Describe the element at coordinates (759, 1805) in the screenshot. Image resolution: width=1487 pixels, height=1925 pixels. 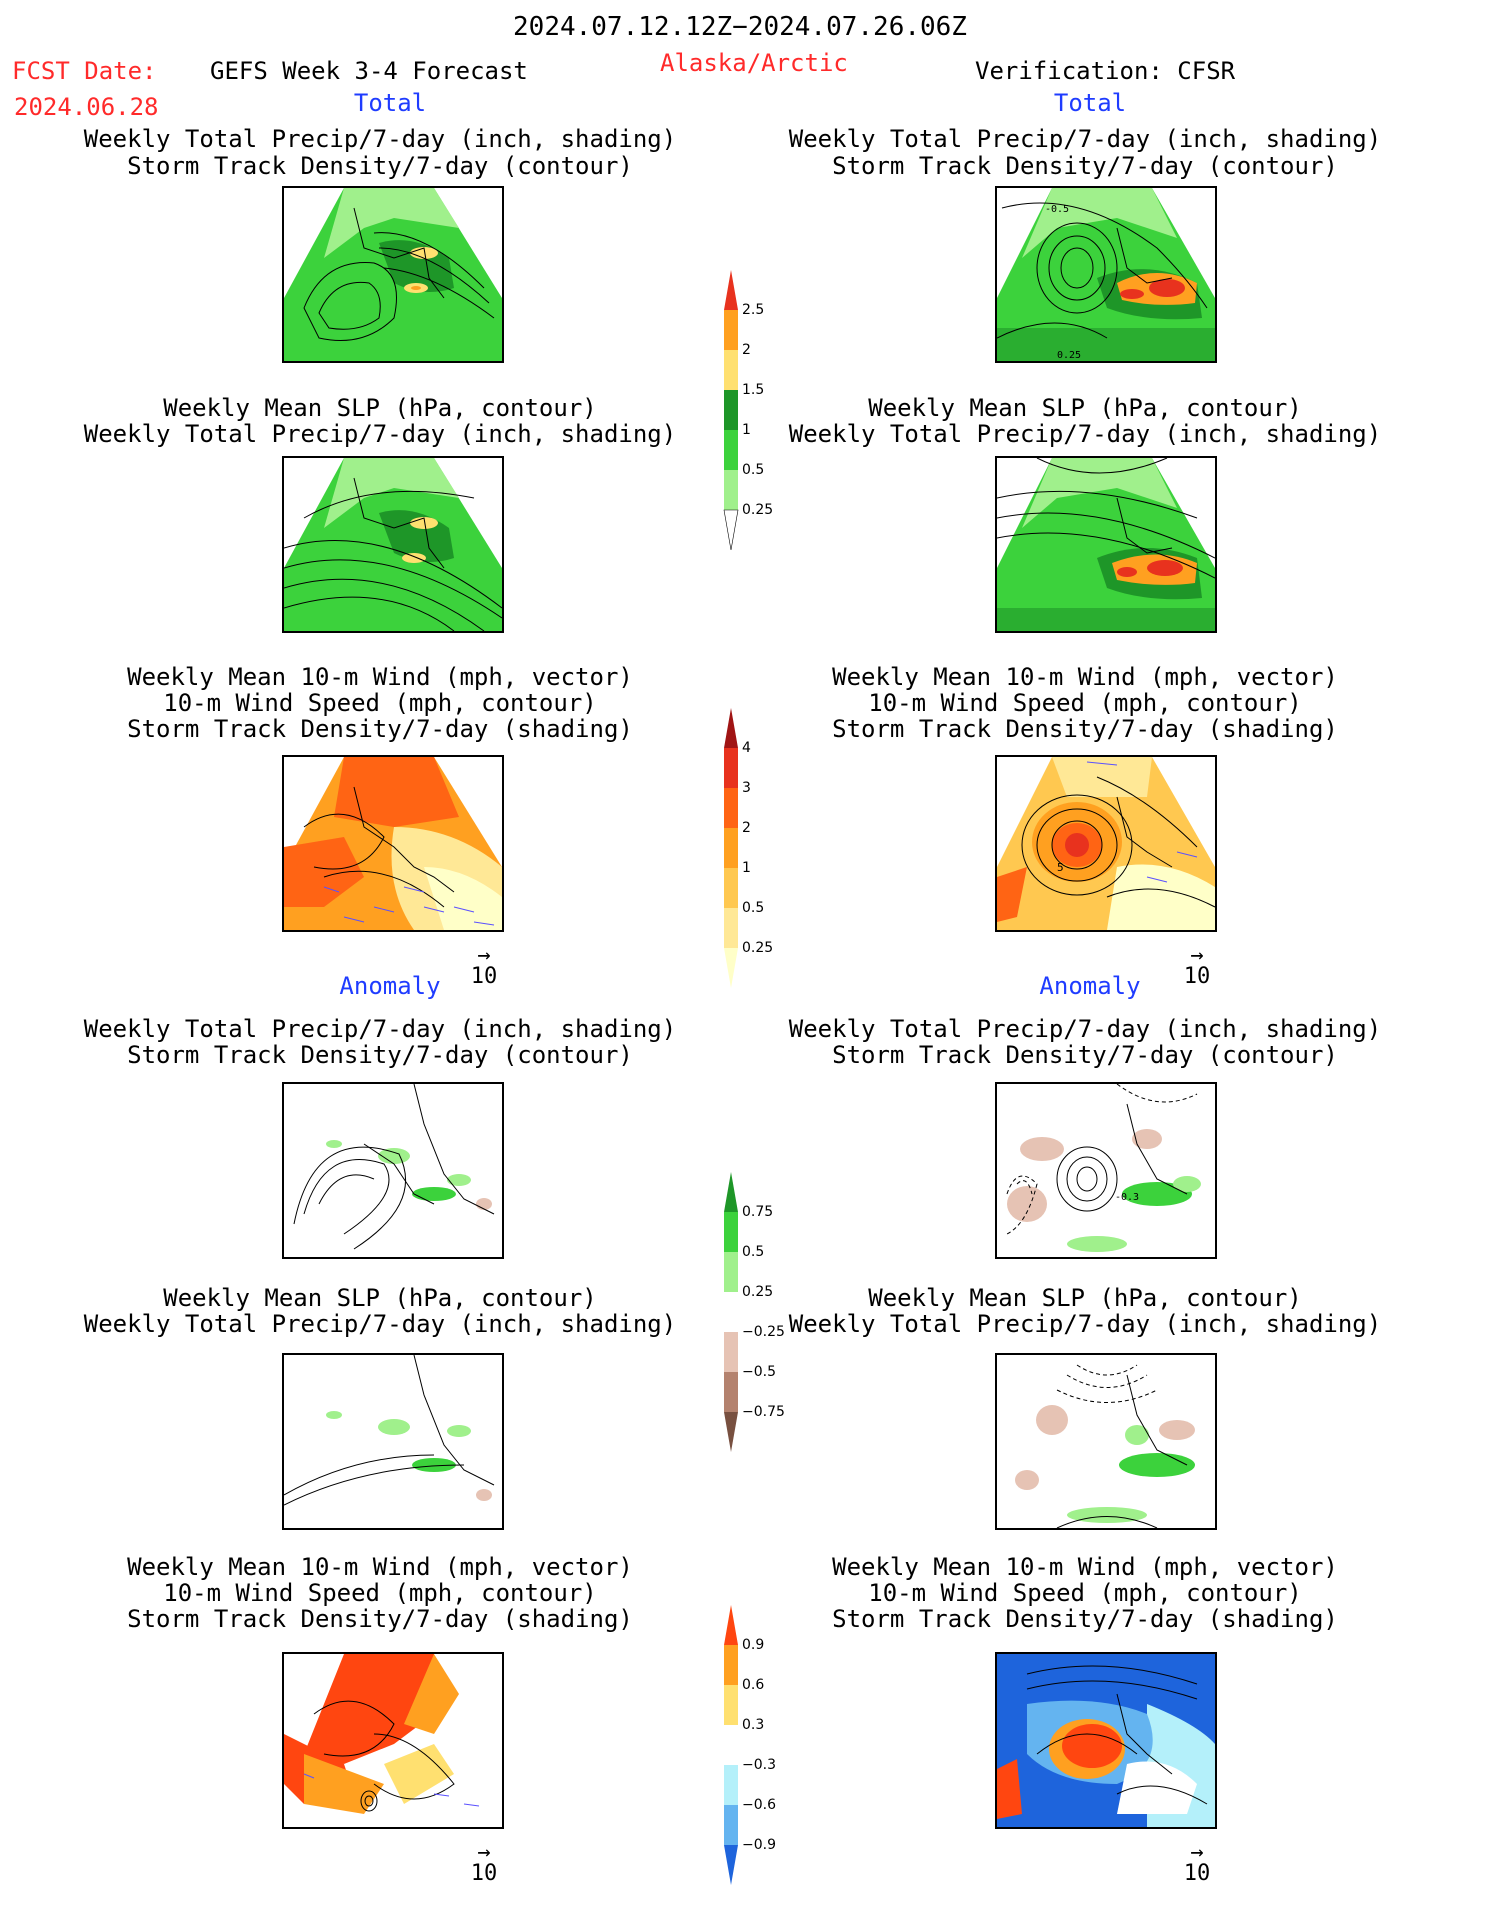
I see `colorbar-tick-label: −0.6` at that location.